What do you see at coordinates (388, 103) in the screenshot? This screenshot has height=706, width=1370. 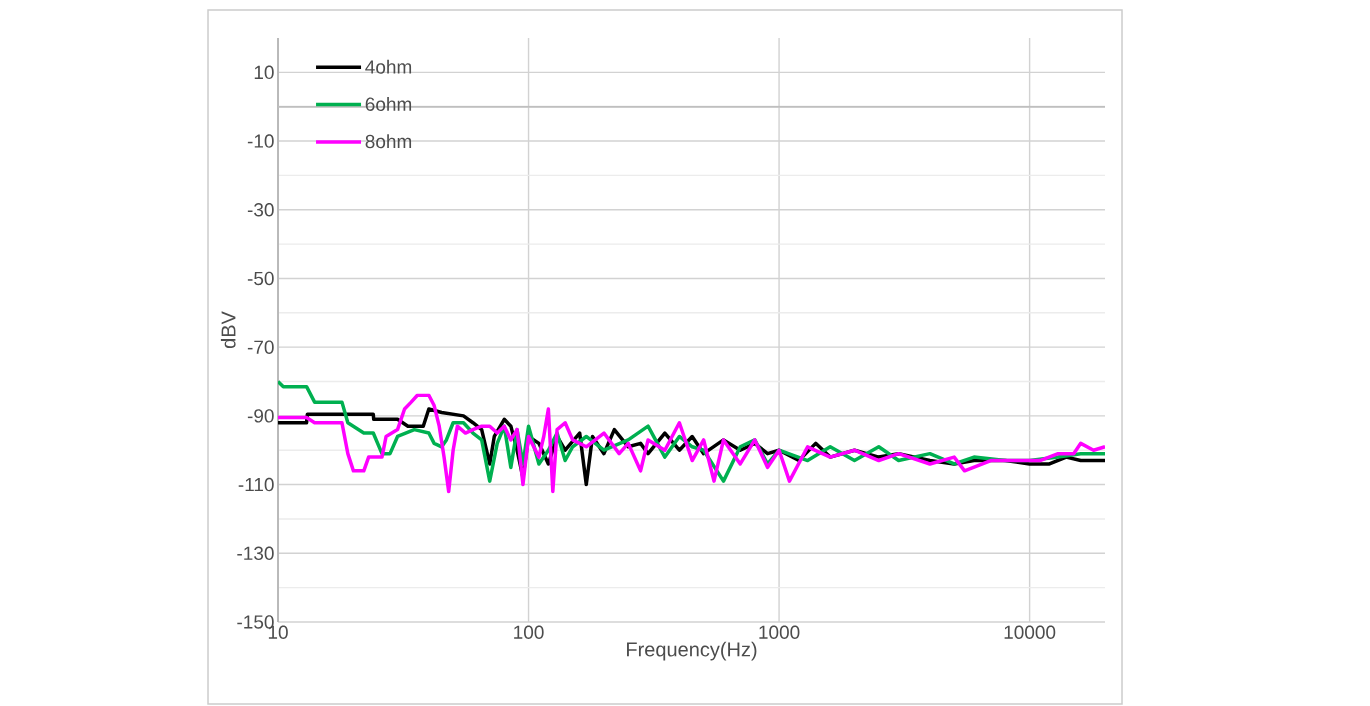 I see `legend-label: 6ohm` at bounding box center [388, 103].